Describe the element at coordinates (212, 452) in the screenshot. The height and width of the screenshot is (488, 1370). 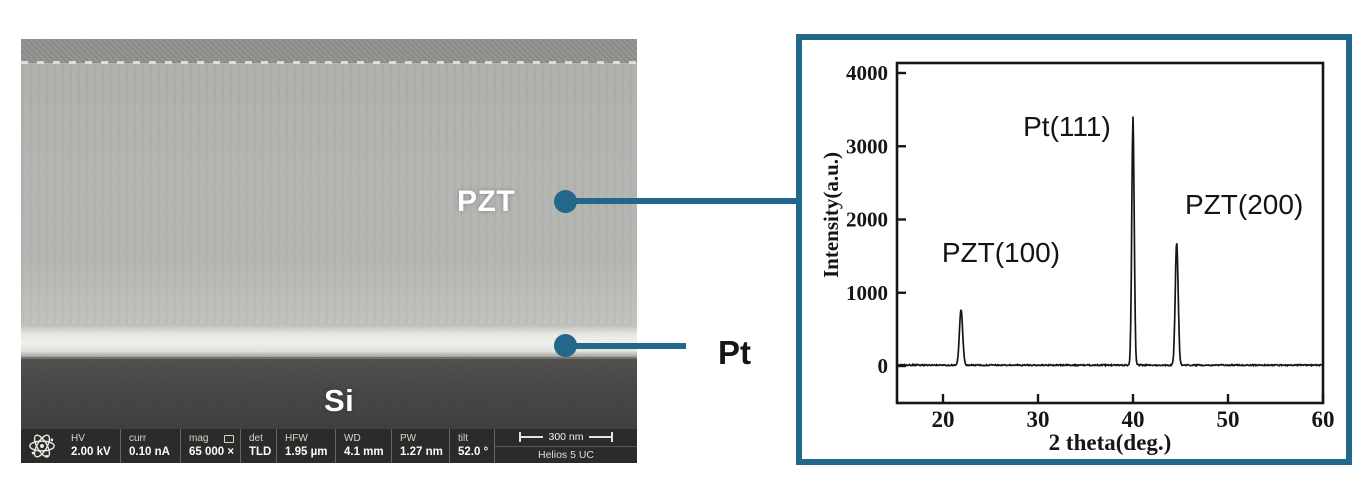
I see `field-value: 65 000 ×` at that location.